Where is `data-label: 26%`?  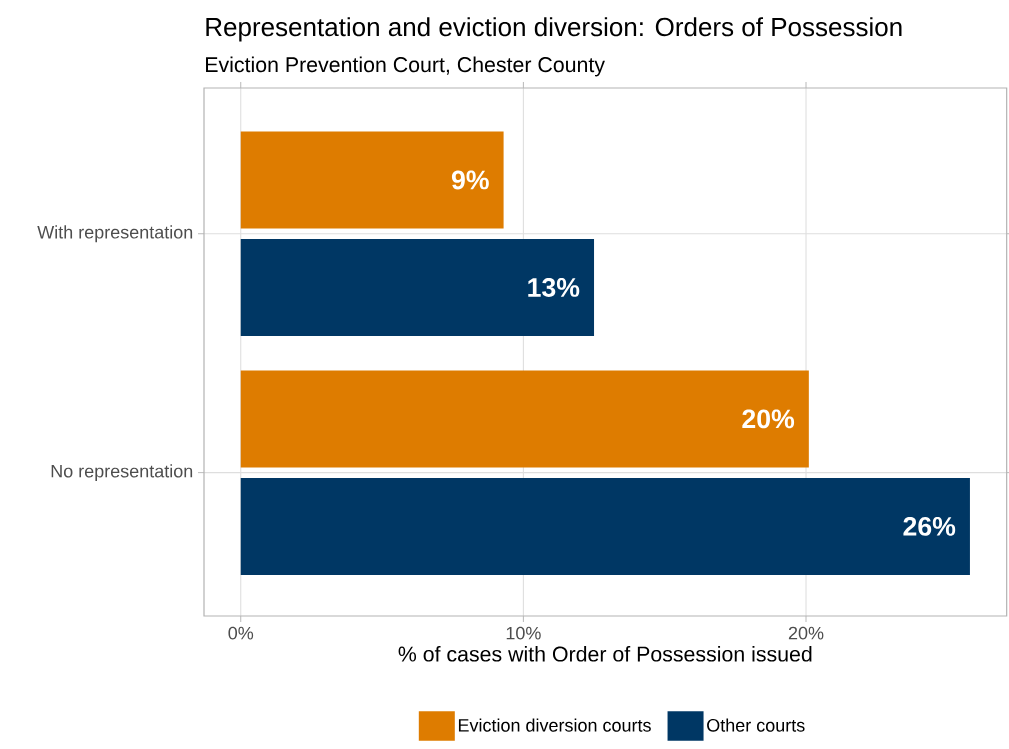
data-label: 26% is located at coordinates (929, 526).